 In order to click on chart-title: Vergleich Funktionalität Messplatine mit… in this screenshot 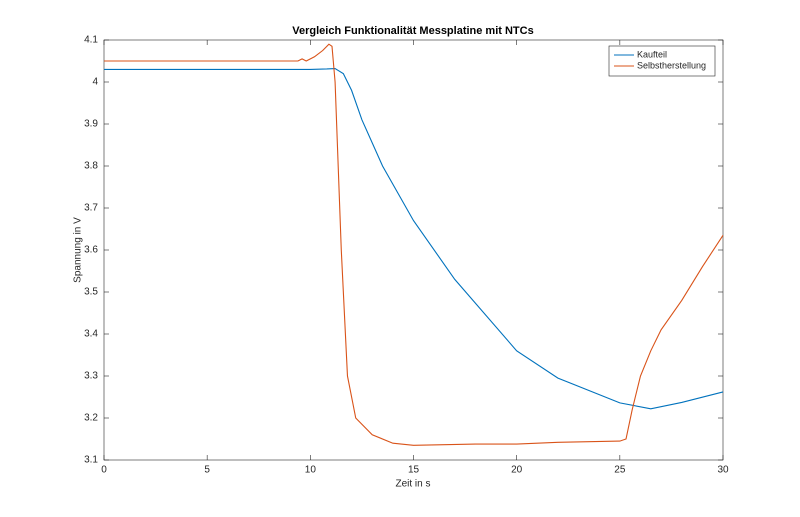, I will do `click(412, 31)`.